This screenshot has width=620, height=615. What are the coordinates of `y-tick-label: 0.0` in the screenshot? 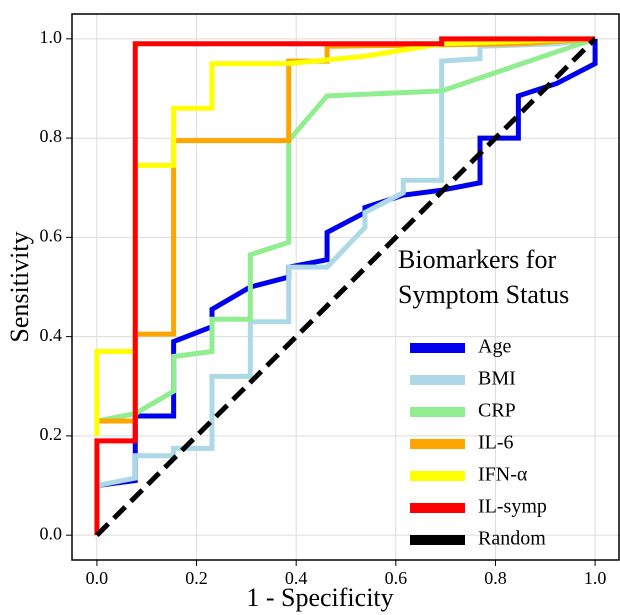 It's located at (51, 533).